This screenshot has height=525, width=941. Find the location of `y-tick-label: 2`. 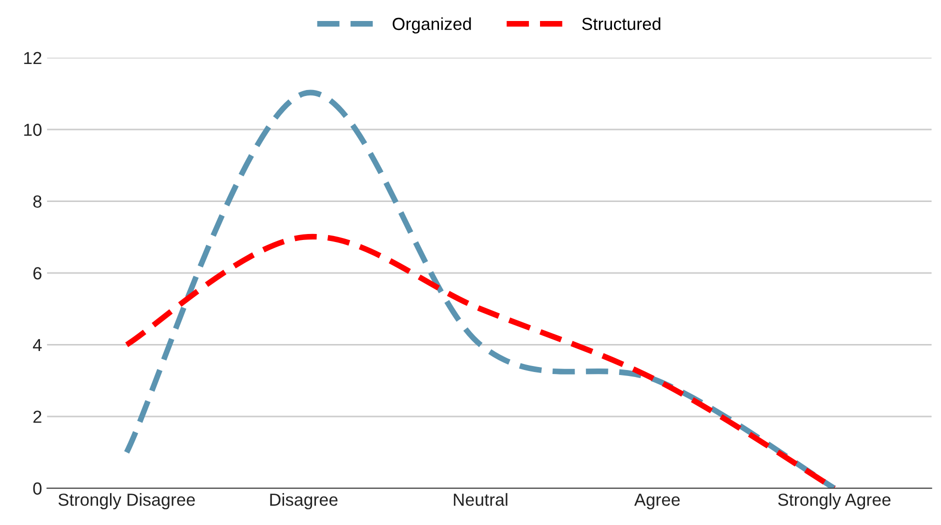

y-tick-label: 2 is located at coordinates (37, 416).